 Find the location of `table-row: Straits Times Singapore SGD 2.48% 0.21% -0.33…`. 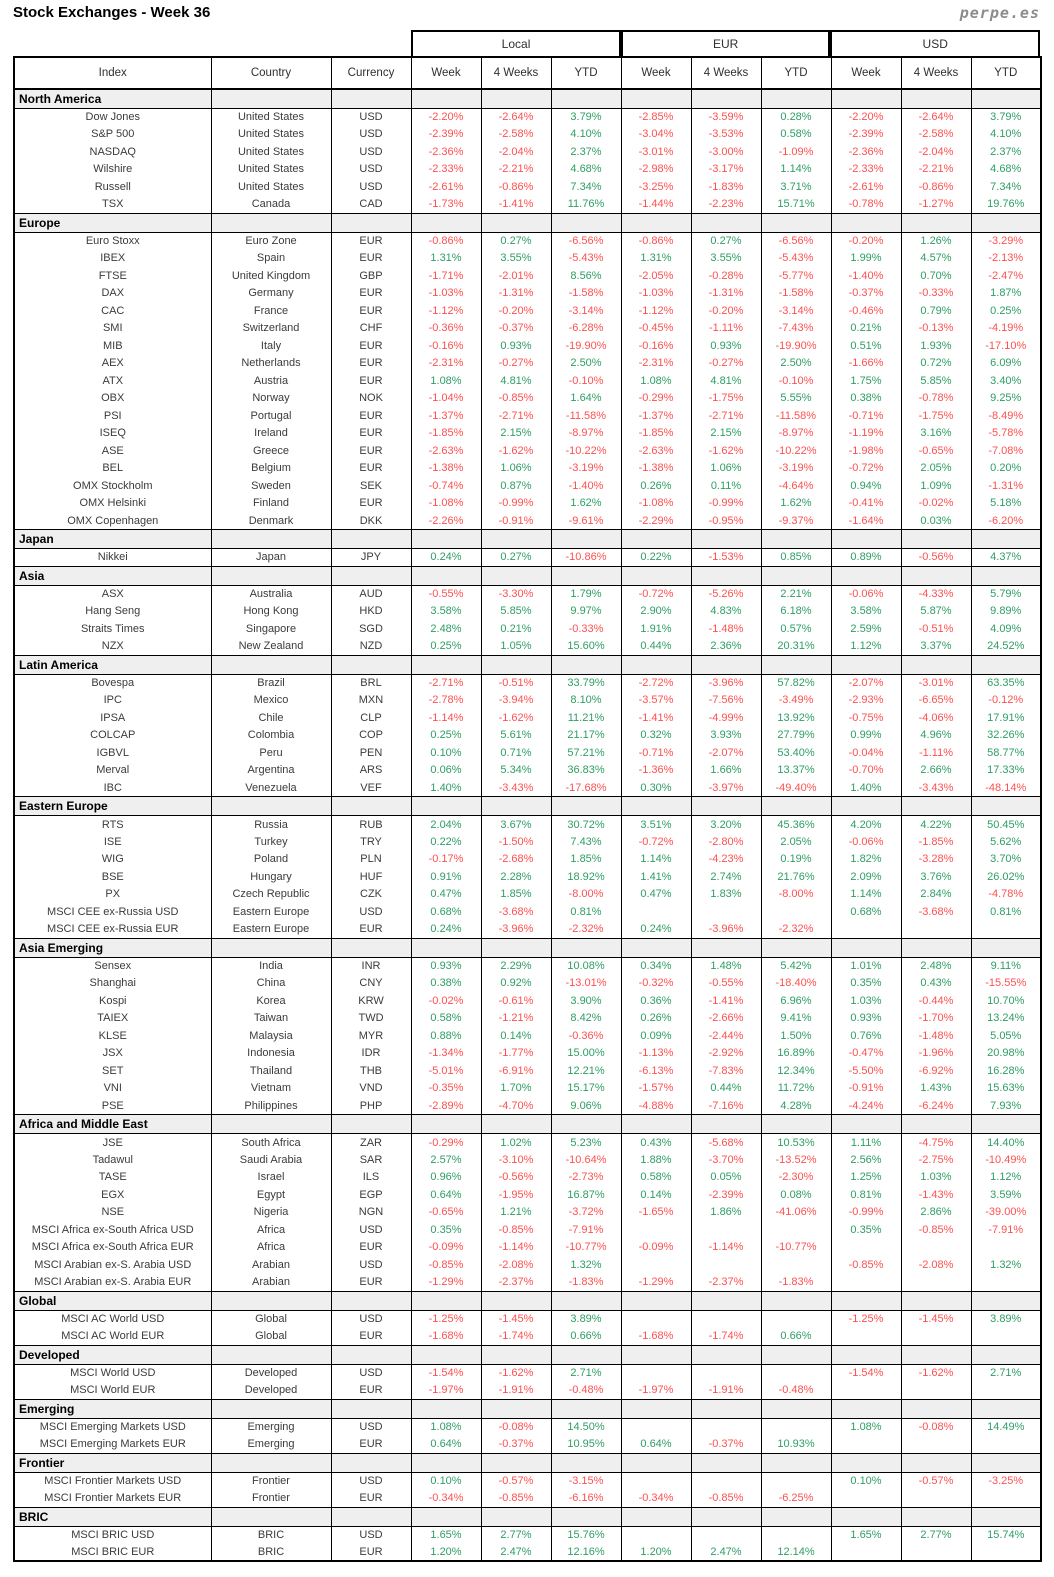

table-row: Straits Times Singapore SGD 2.48% 0.21% -0.33… is located at coordinates (527, 629).